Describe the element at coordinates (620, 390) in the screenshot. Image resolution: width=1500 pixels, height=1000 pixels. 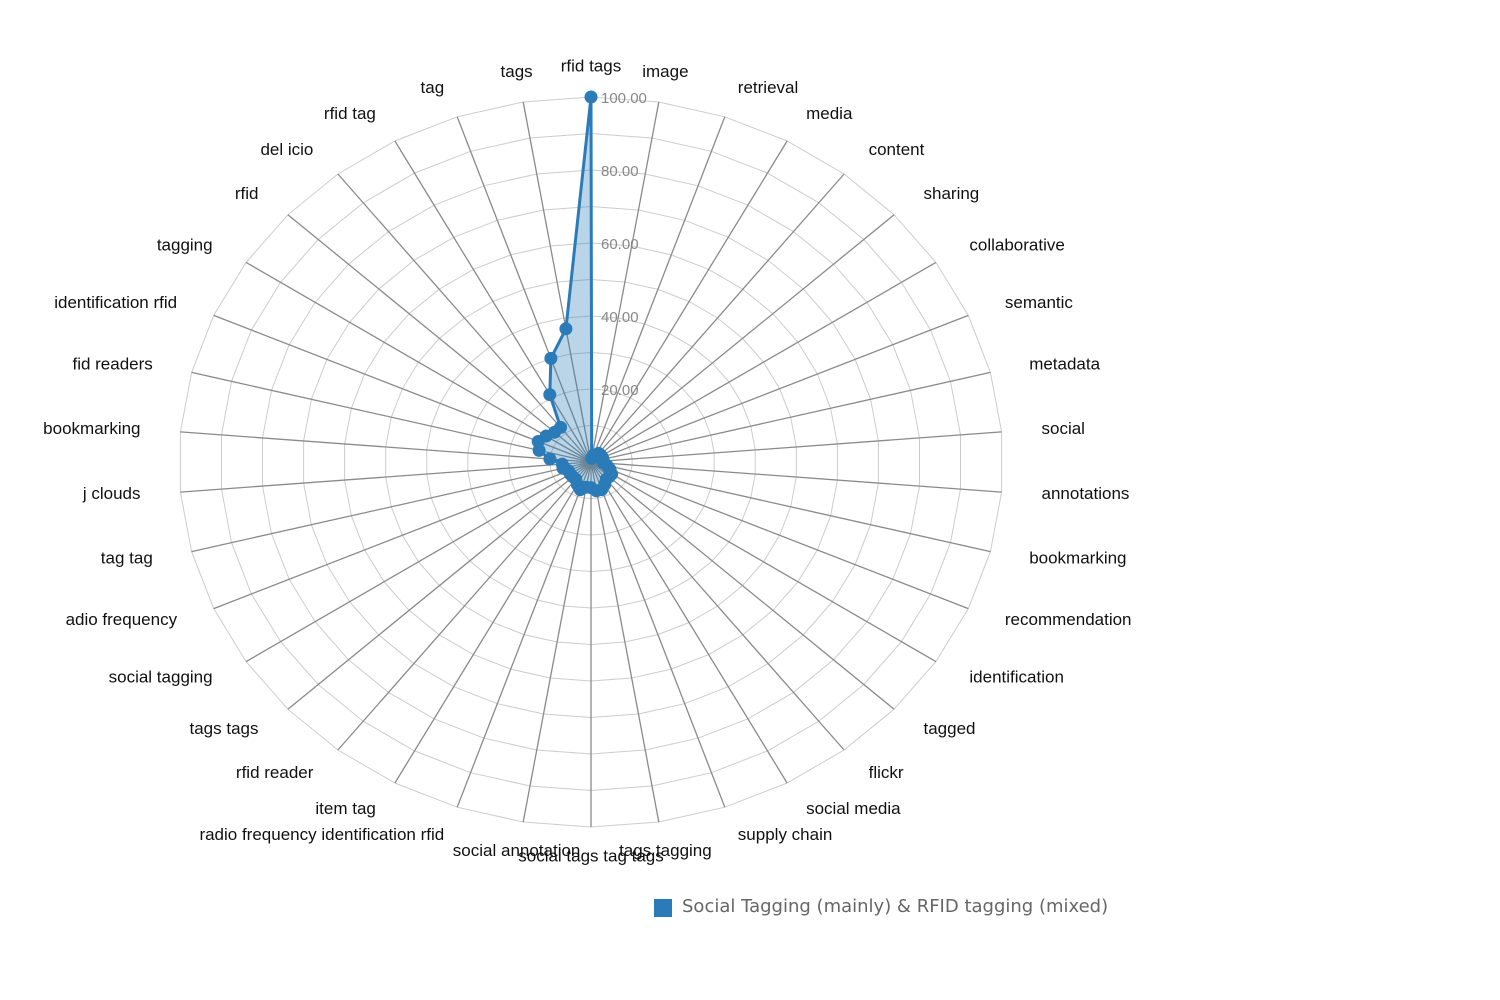
I see `tick-label: 20.00` at that location.